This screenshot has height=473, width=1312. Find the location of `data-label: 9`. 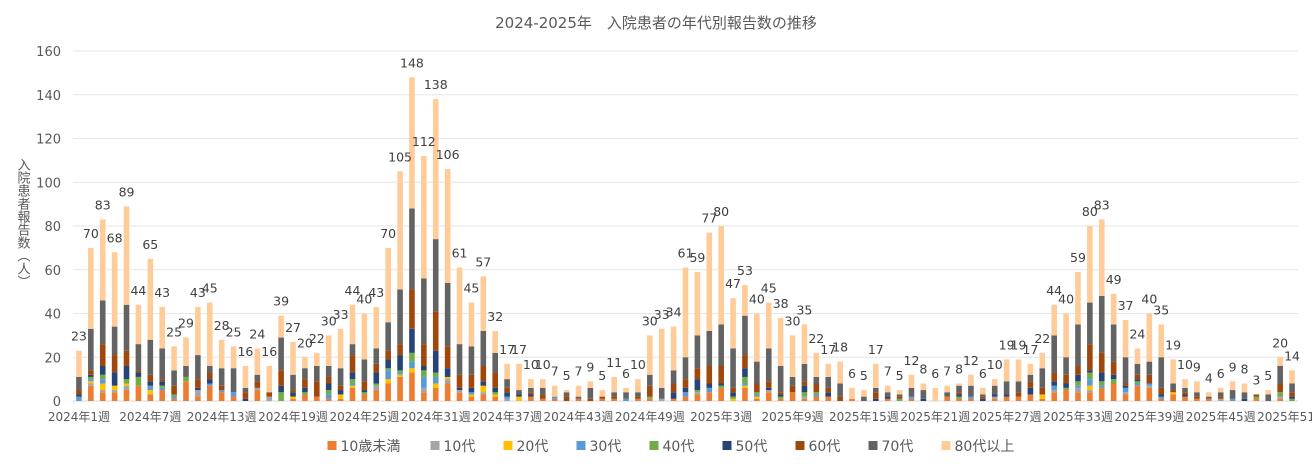

data-label: 9 is located at coordinates (1233, 366).